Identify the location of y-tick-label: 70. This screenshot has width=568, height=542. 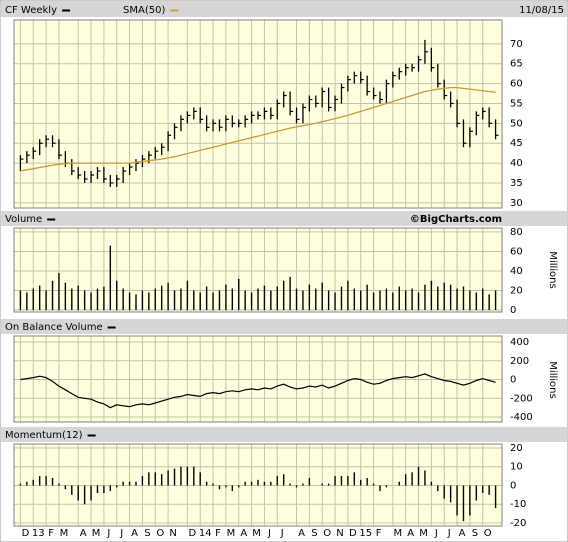
(516, 44).